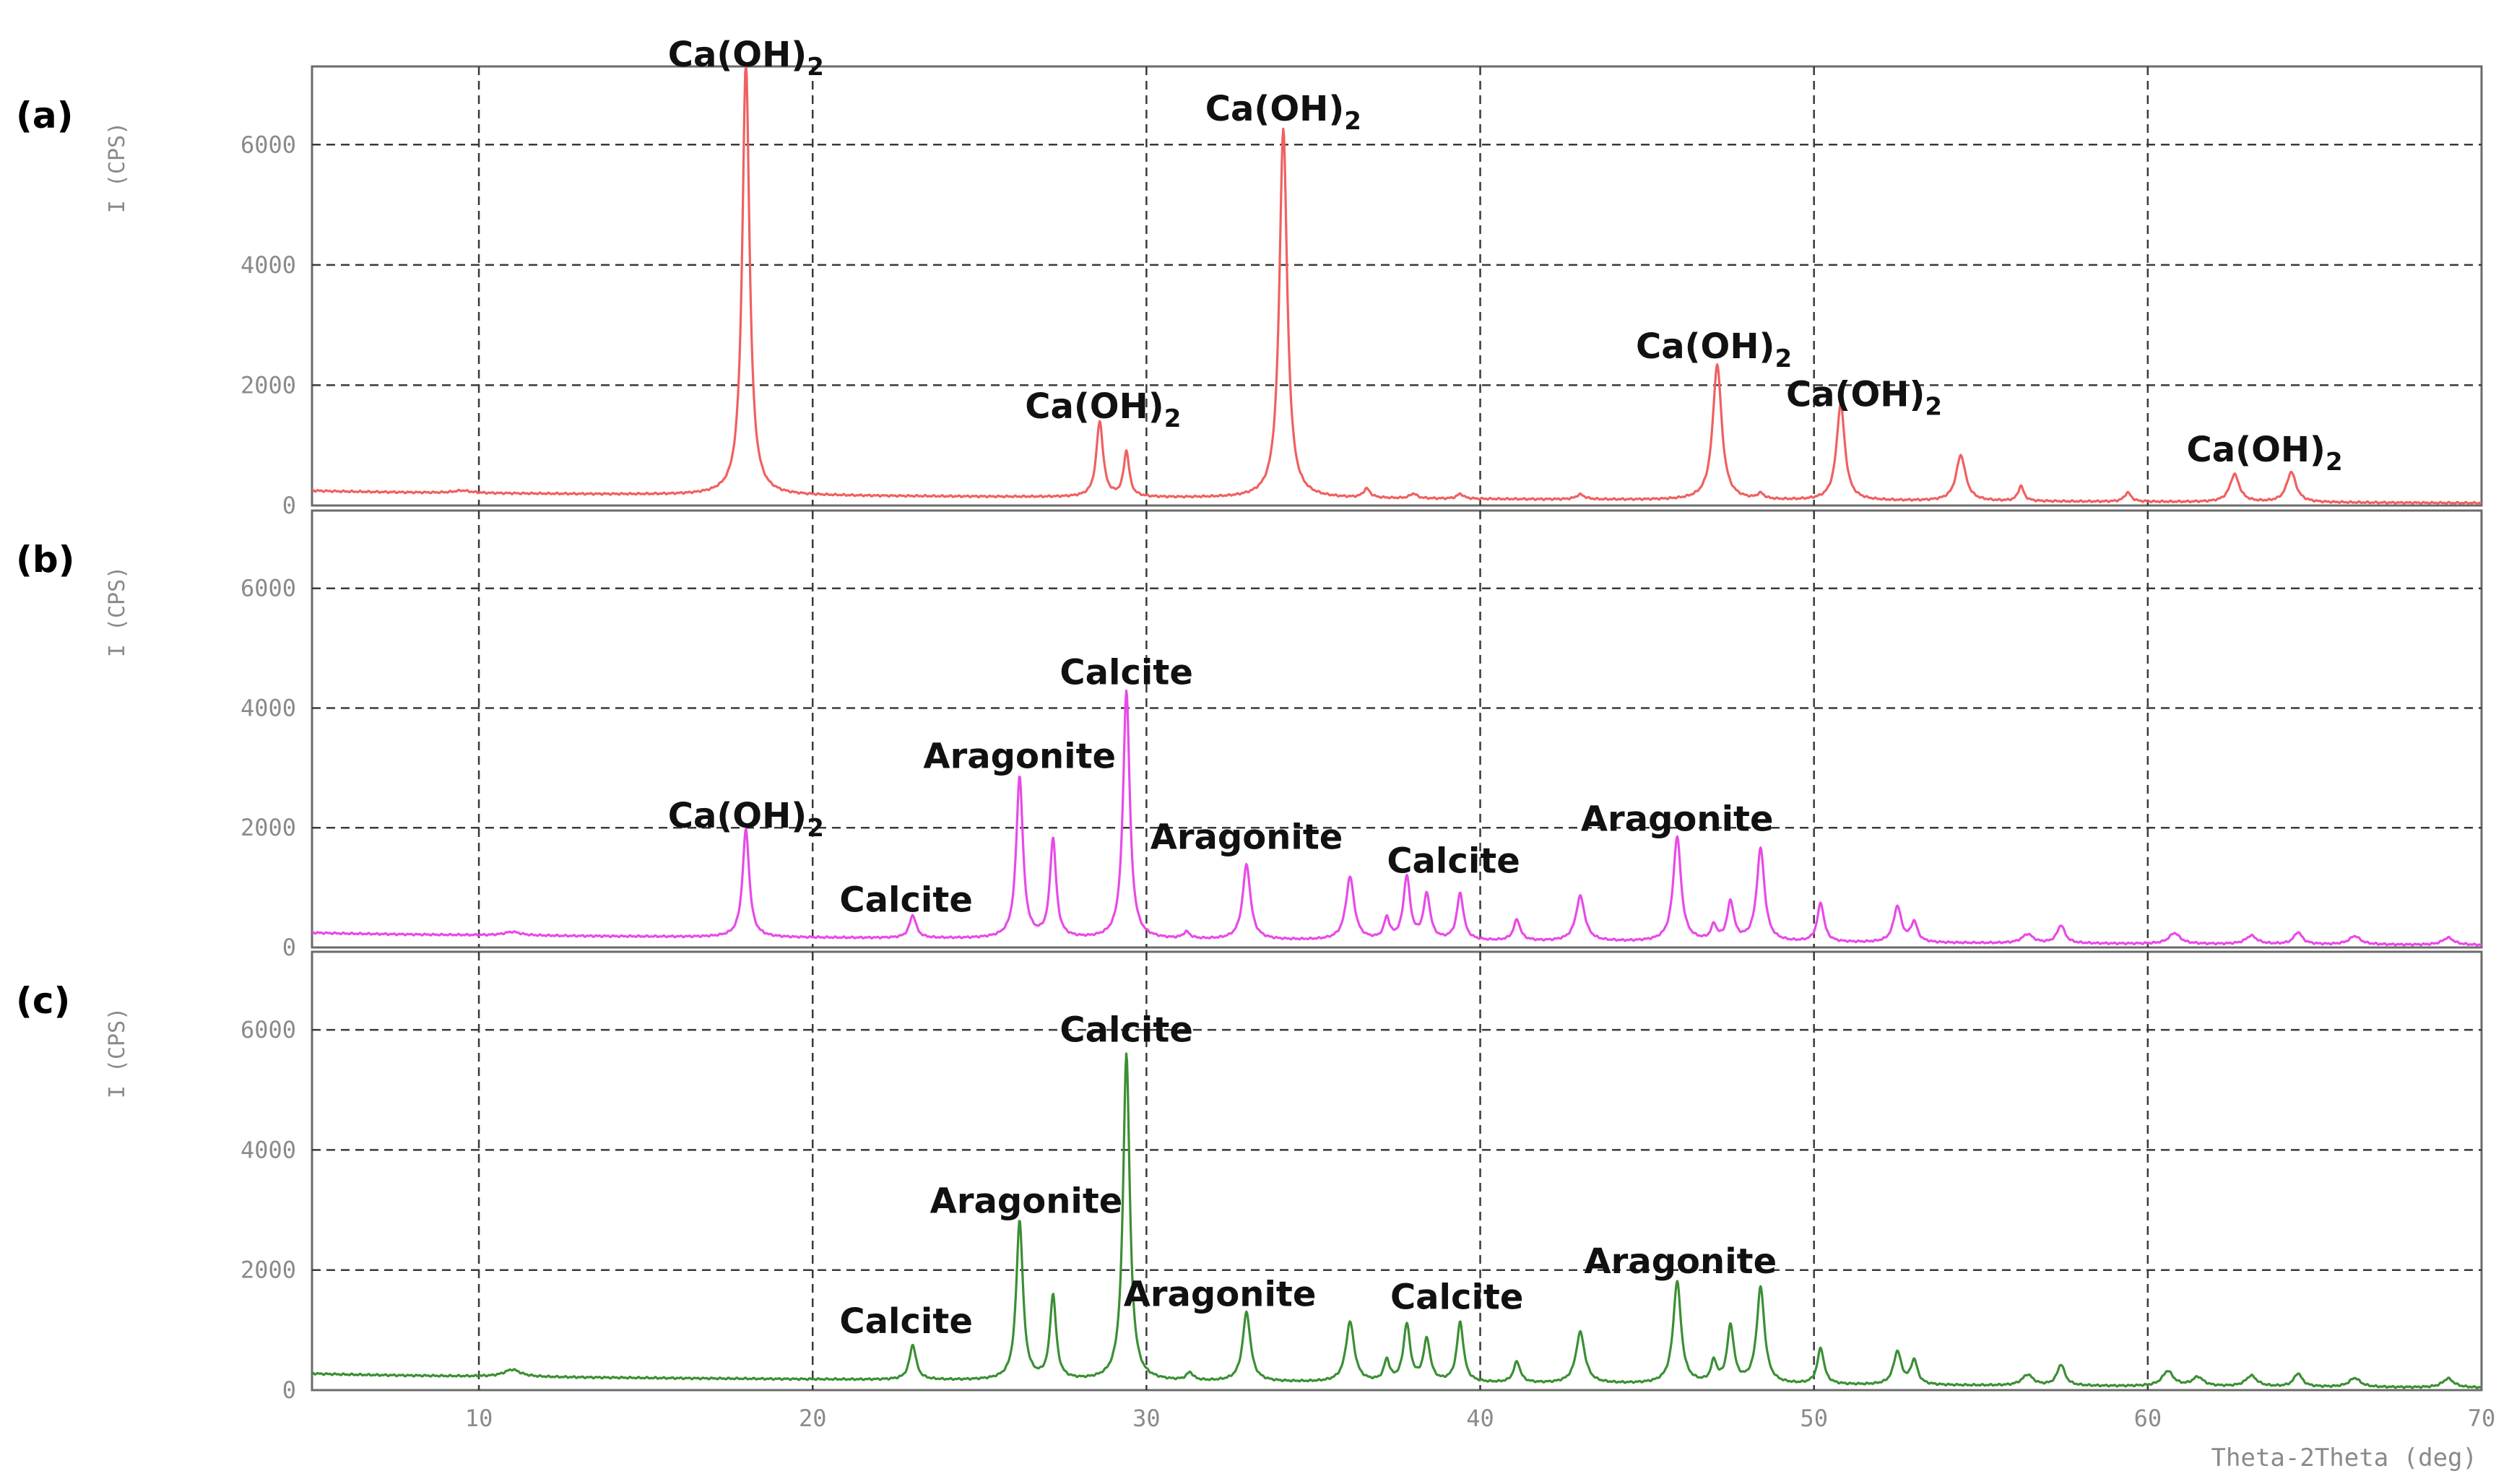  I want to click on x-tick-label: 60, so click(2148, 1418).